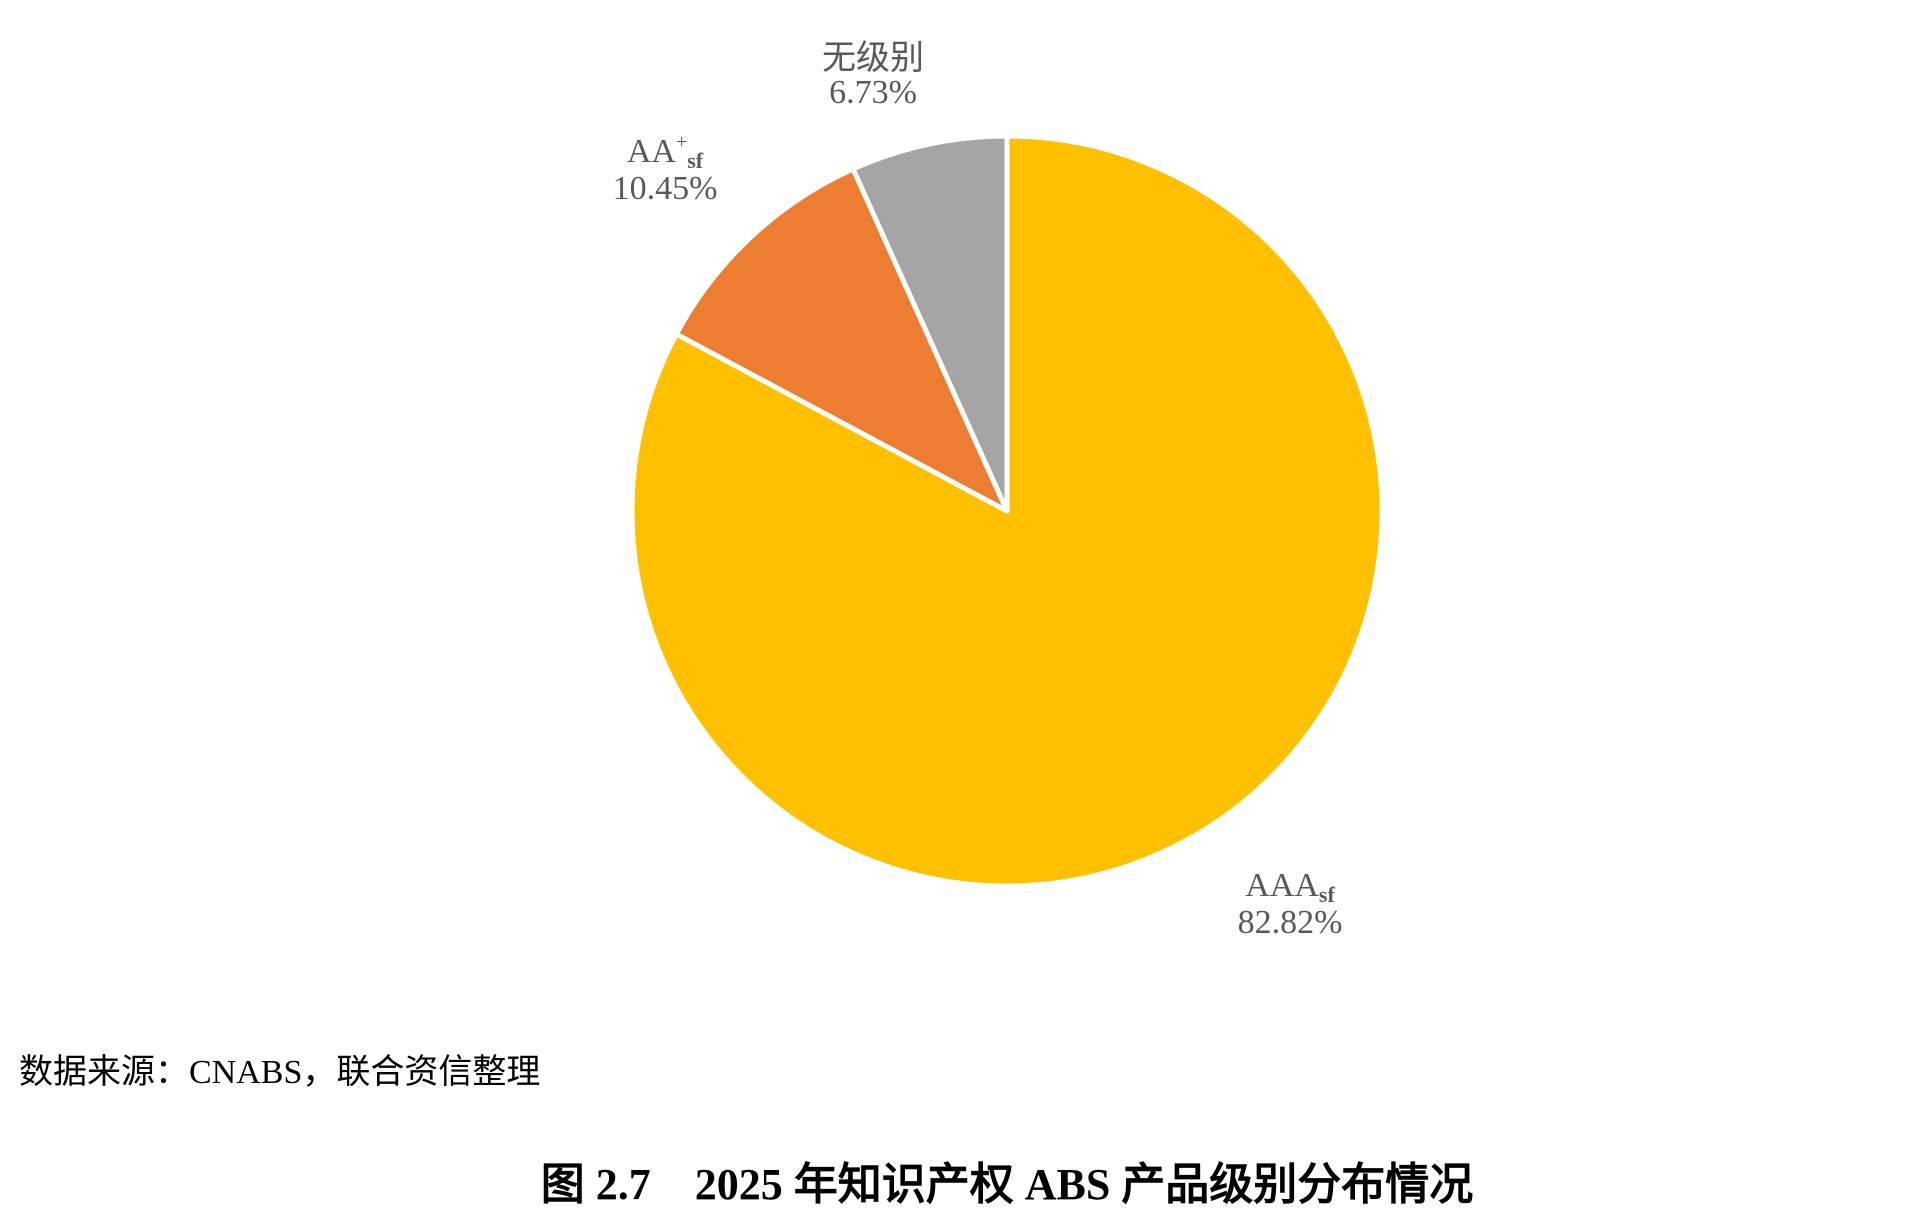  I want to click on slice-value: 6.73%, so click(873, 92).